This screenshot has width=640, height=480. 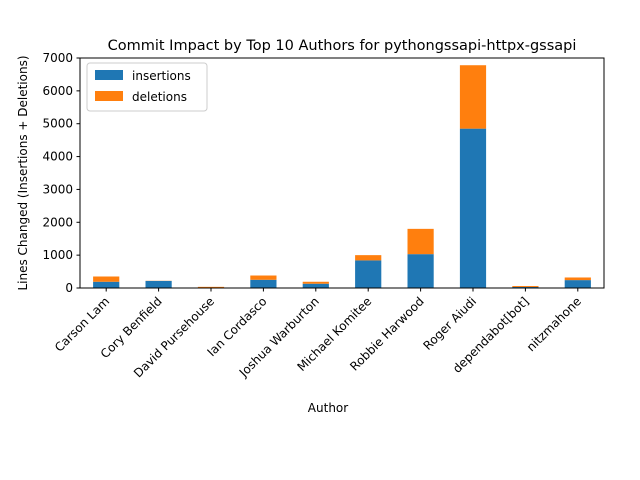 What do you see at coordinates (57, 58) in the screenshot?
I see `y-tick-label-7: 7000` at bounding box center [57, 58].